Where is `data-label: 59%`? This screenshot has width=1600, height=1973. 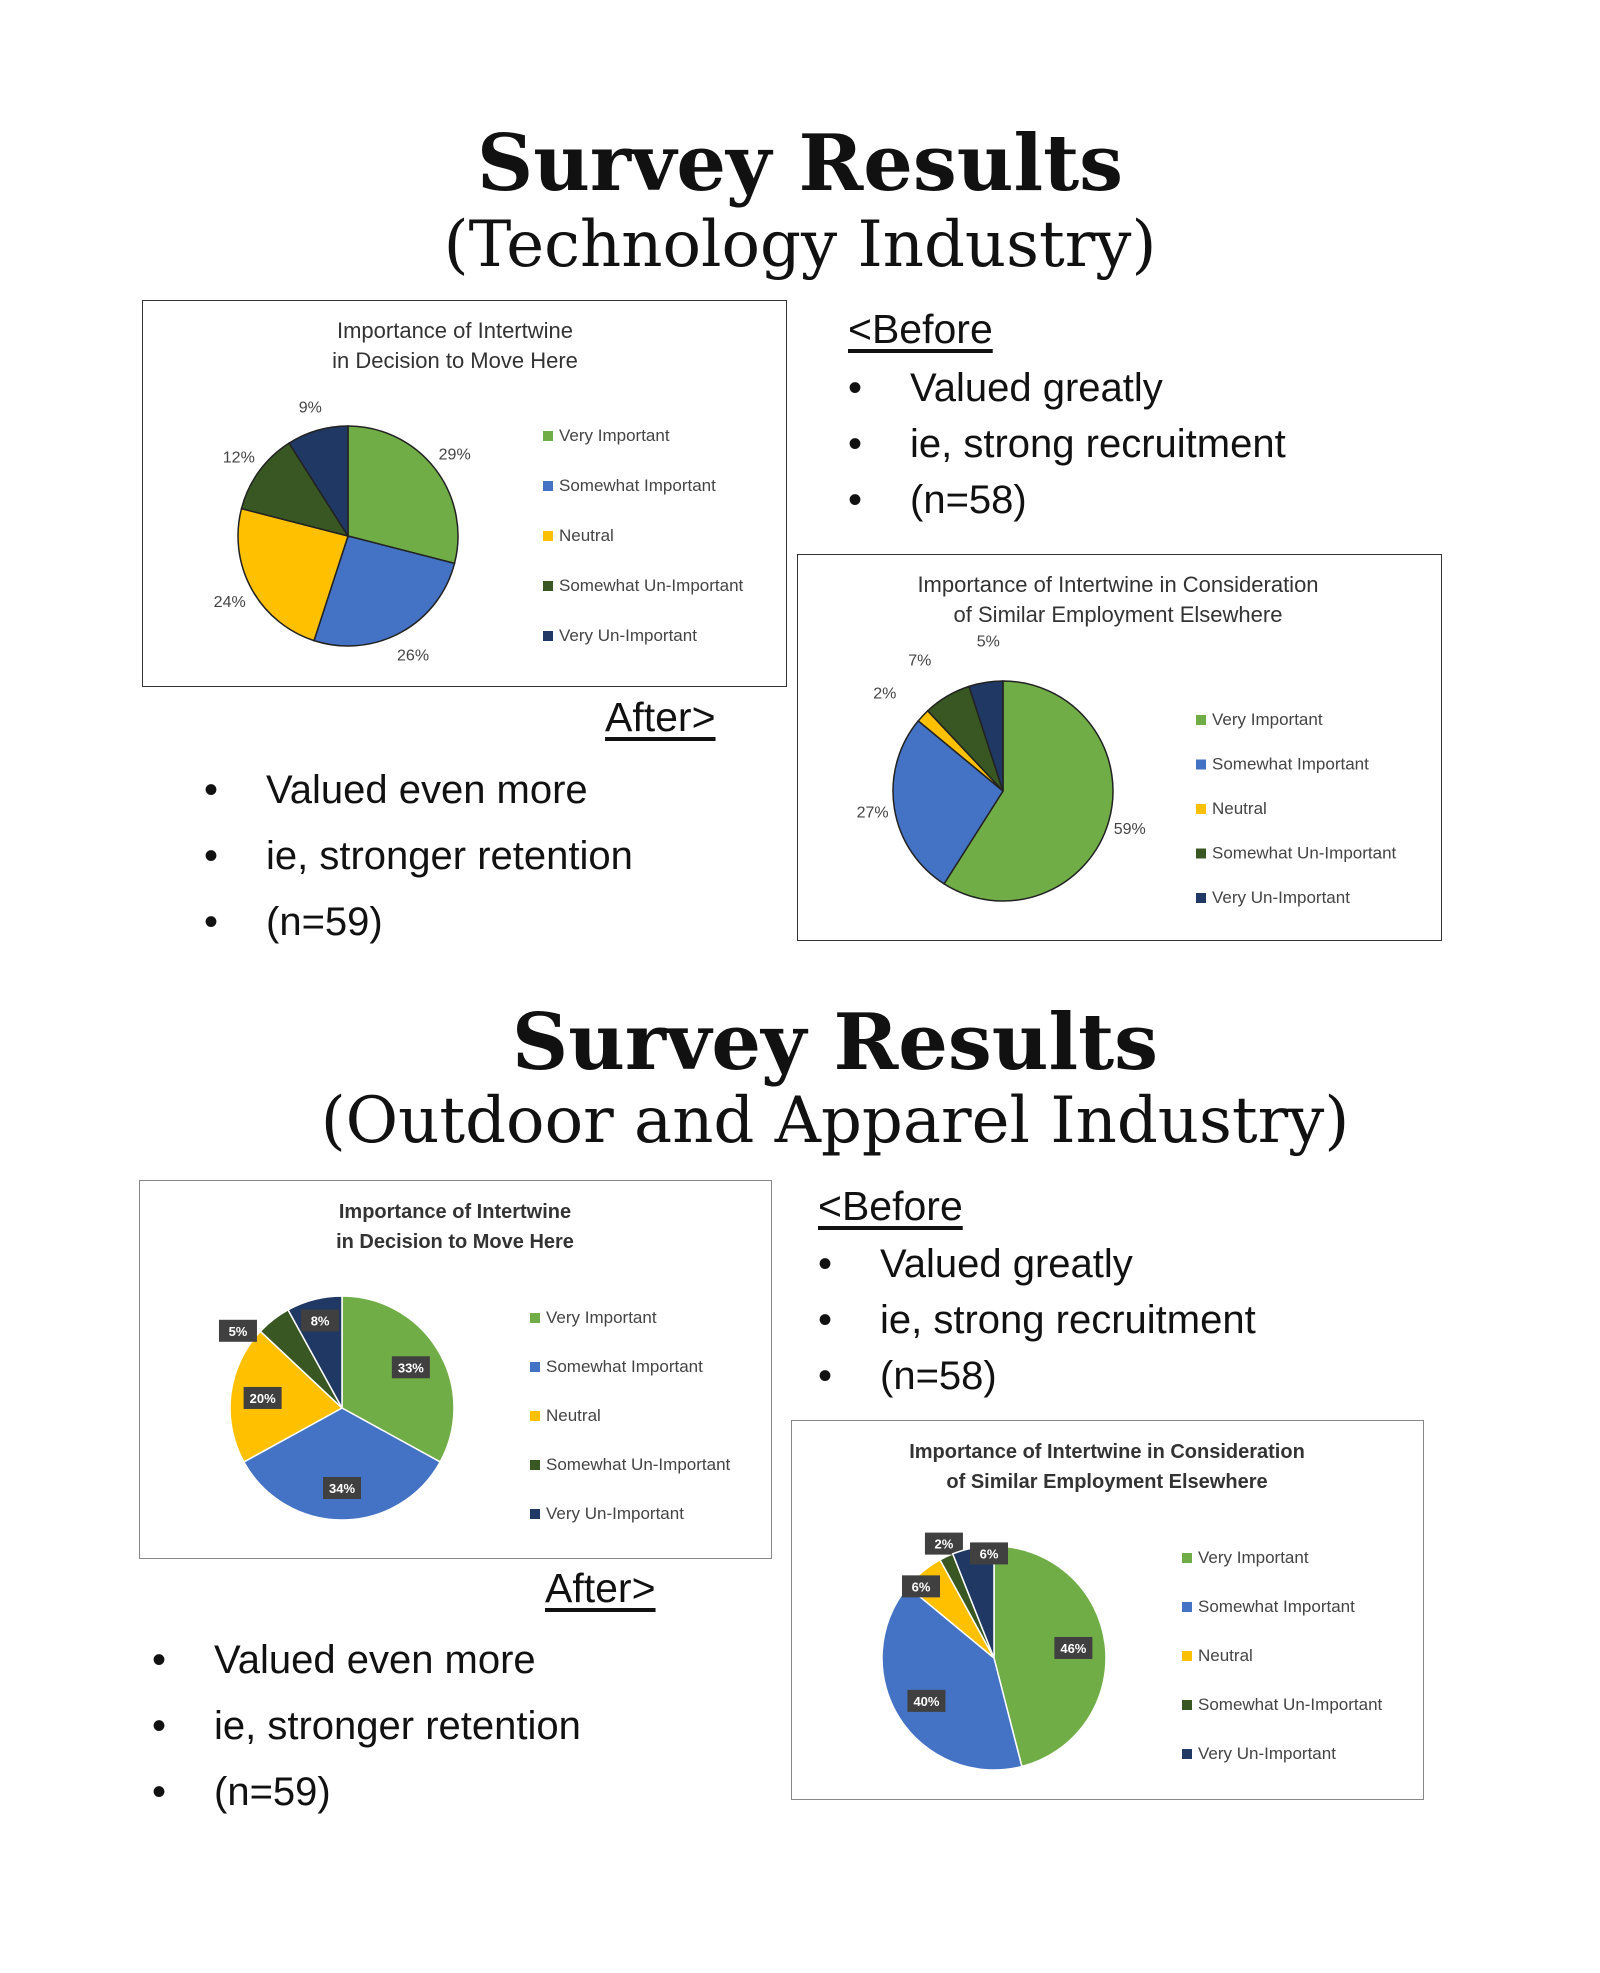 data-label: 59% is located at coordinates (1130, 829).